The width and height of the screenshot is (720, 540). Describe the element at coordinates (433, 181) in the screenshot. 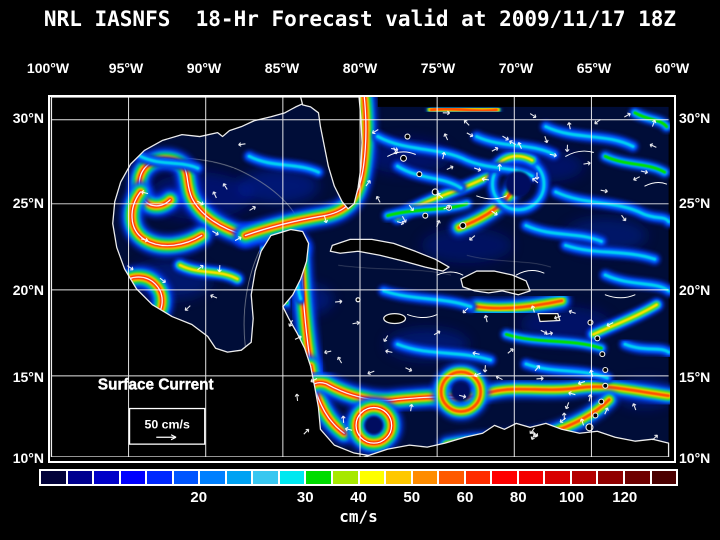

I see `land-bahamas` at that location.